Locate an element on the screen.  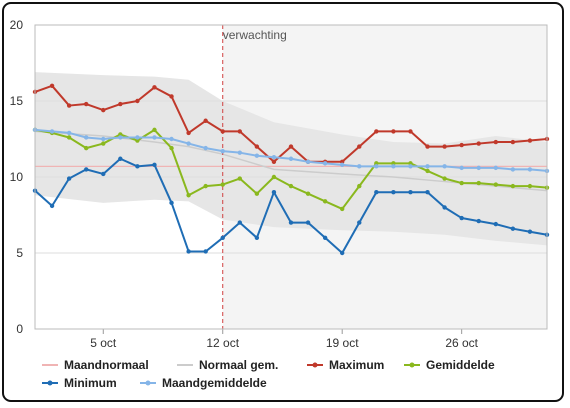
y-tick-label: 15 is located at coordinates (17, 101).